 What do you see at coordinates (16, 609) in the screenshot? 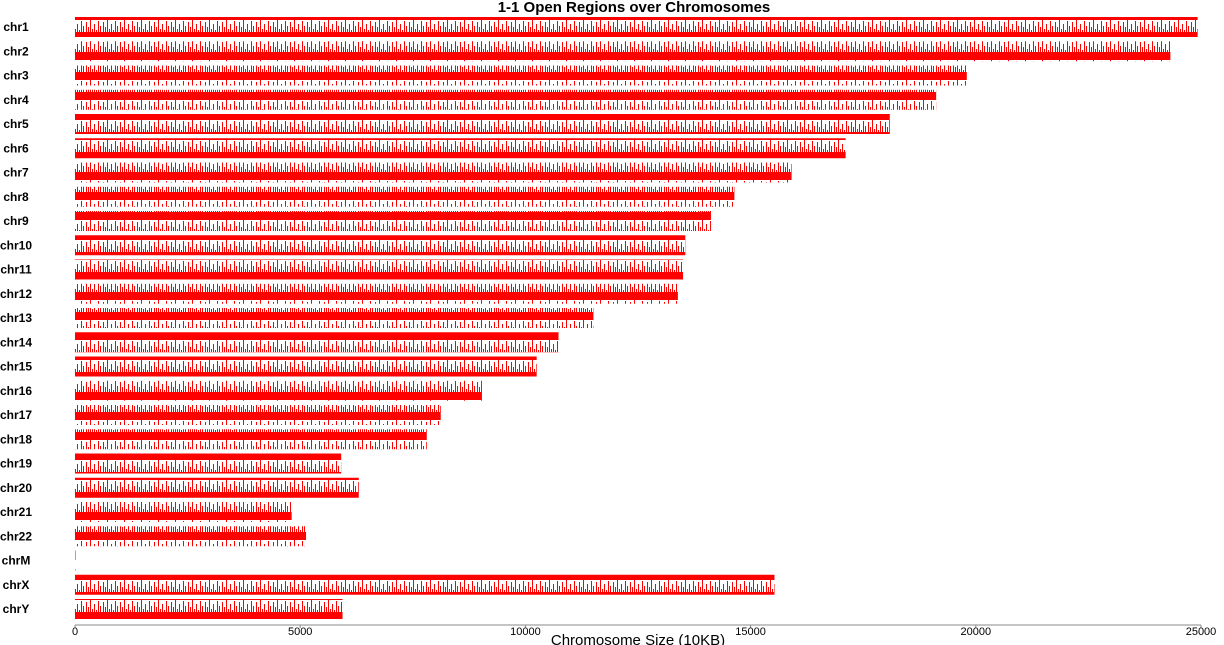
I see `category-label: chrY` at bounding box center [16, 609].